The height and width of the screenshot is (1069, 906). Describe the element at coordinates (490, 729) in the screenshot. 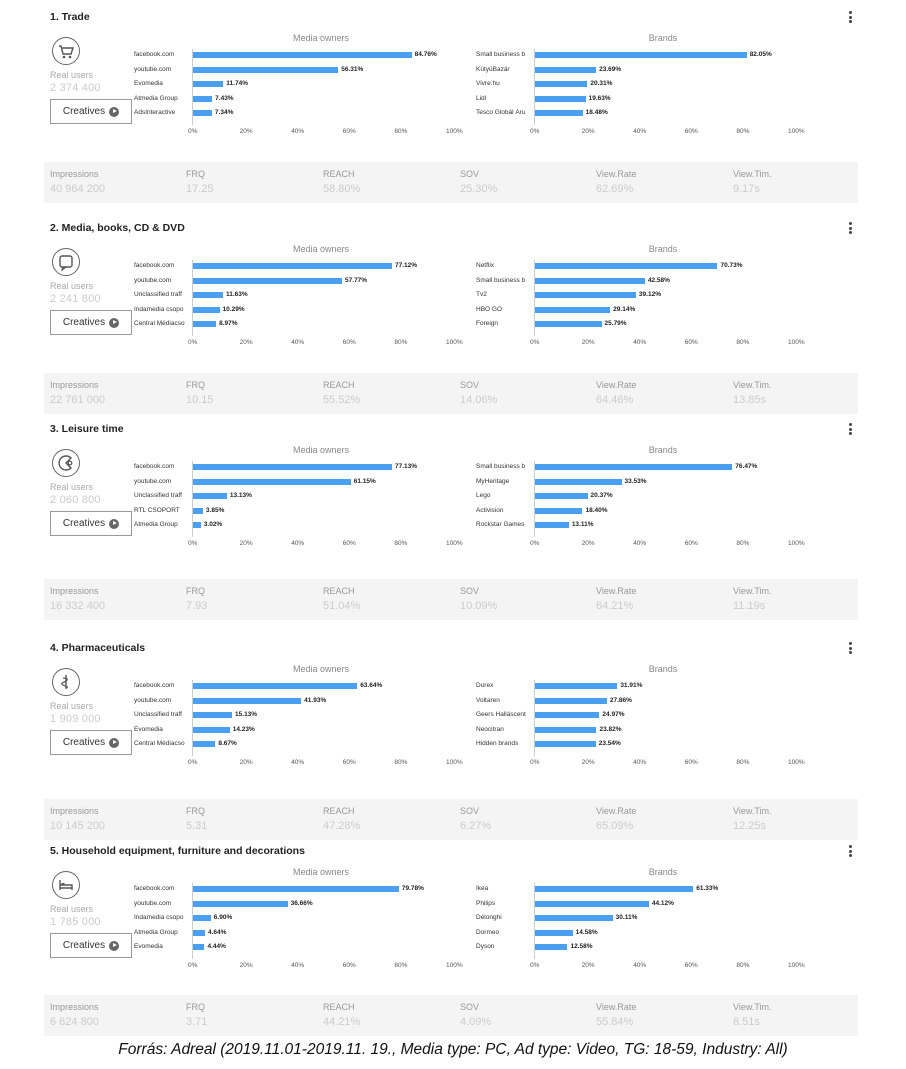

I see `category-label: Neocitran` at that location.